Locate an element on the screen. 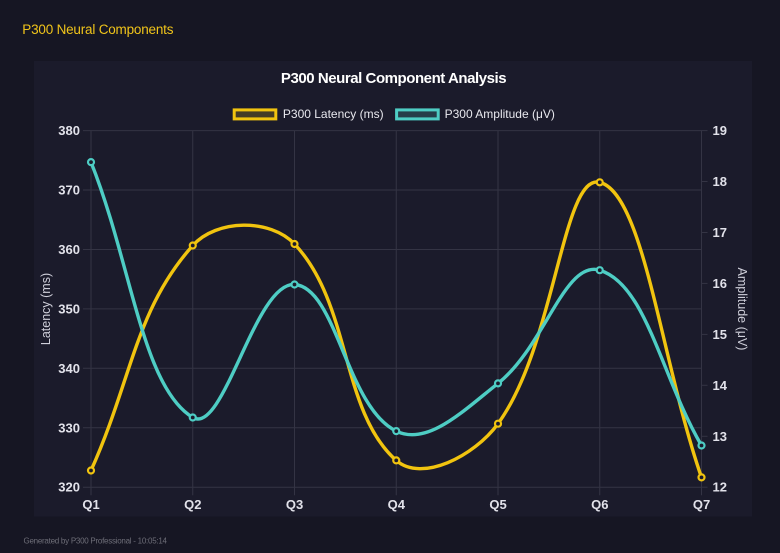 Image resolution: width=780 pixels, height=553 pixels. svg-text: 370 is located at coordinates (69, 190).